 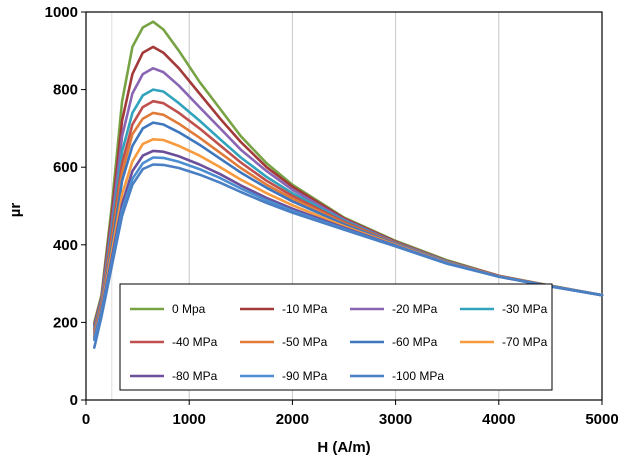 What do you see at coordinates (65, 167) in the screenshot?
I see `y-tick-label: 600` at bounding box center [65, 167].